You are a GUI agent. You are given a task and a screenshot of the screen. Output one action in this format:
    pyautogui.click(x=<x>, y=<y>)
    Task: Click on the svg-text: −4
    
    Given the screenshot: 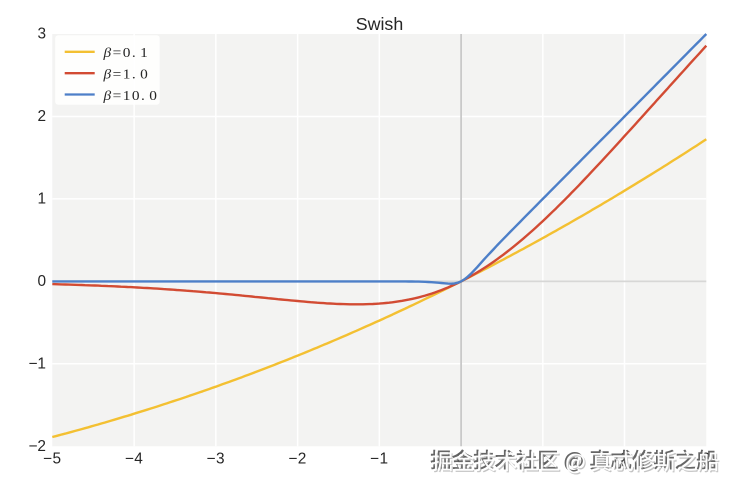 What is the action you would take?
    pyautogui.click(x=134, y=459)
    